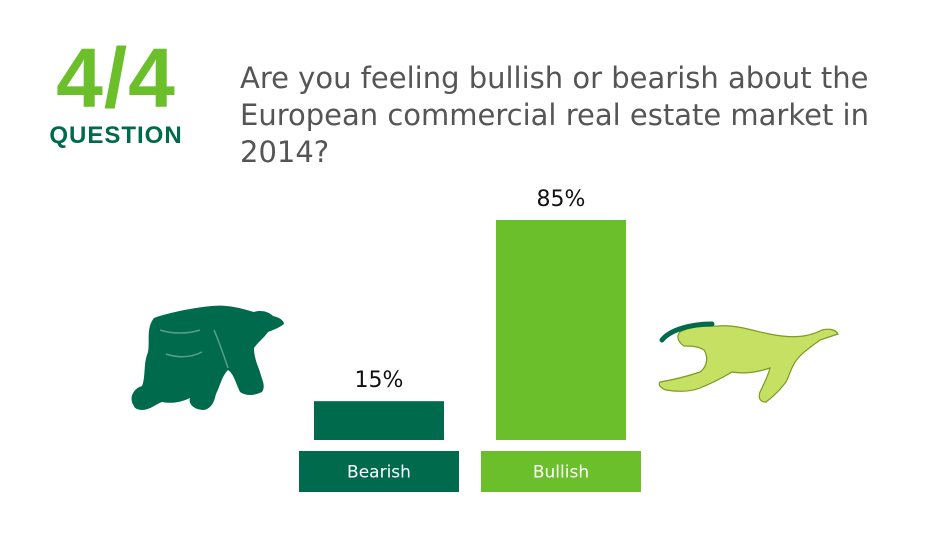  I want to click on category-label-bullish: Bullish, so click(561, 473).